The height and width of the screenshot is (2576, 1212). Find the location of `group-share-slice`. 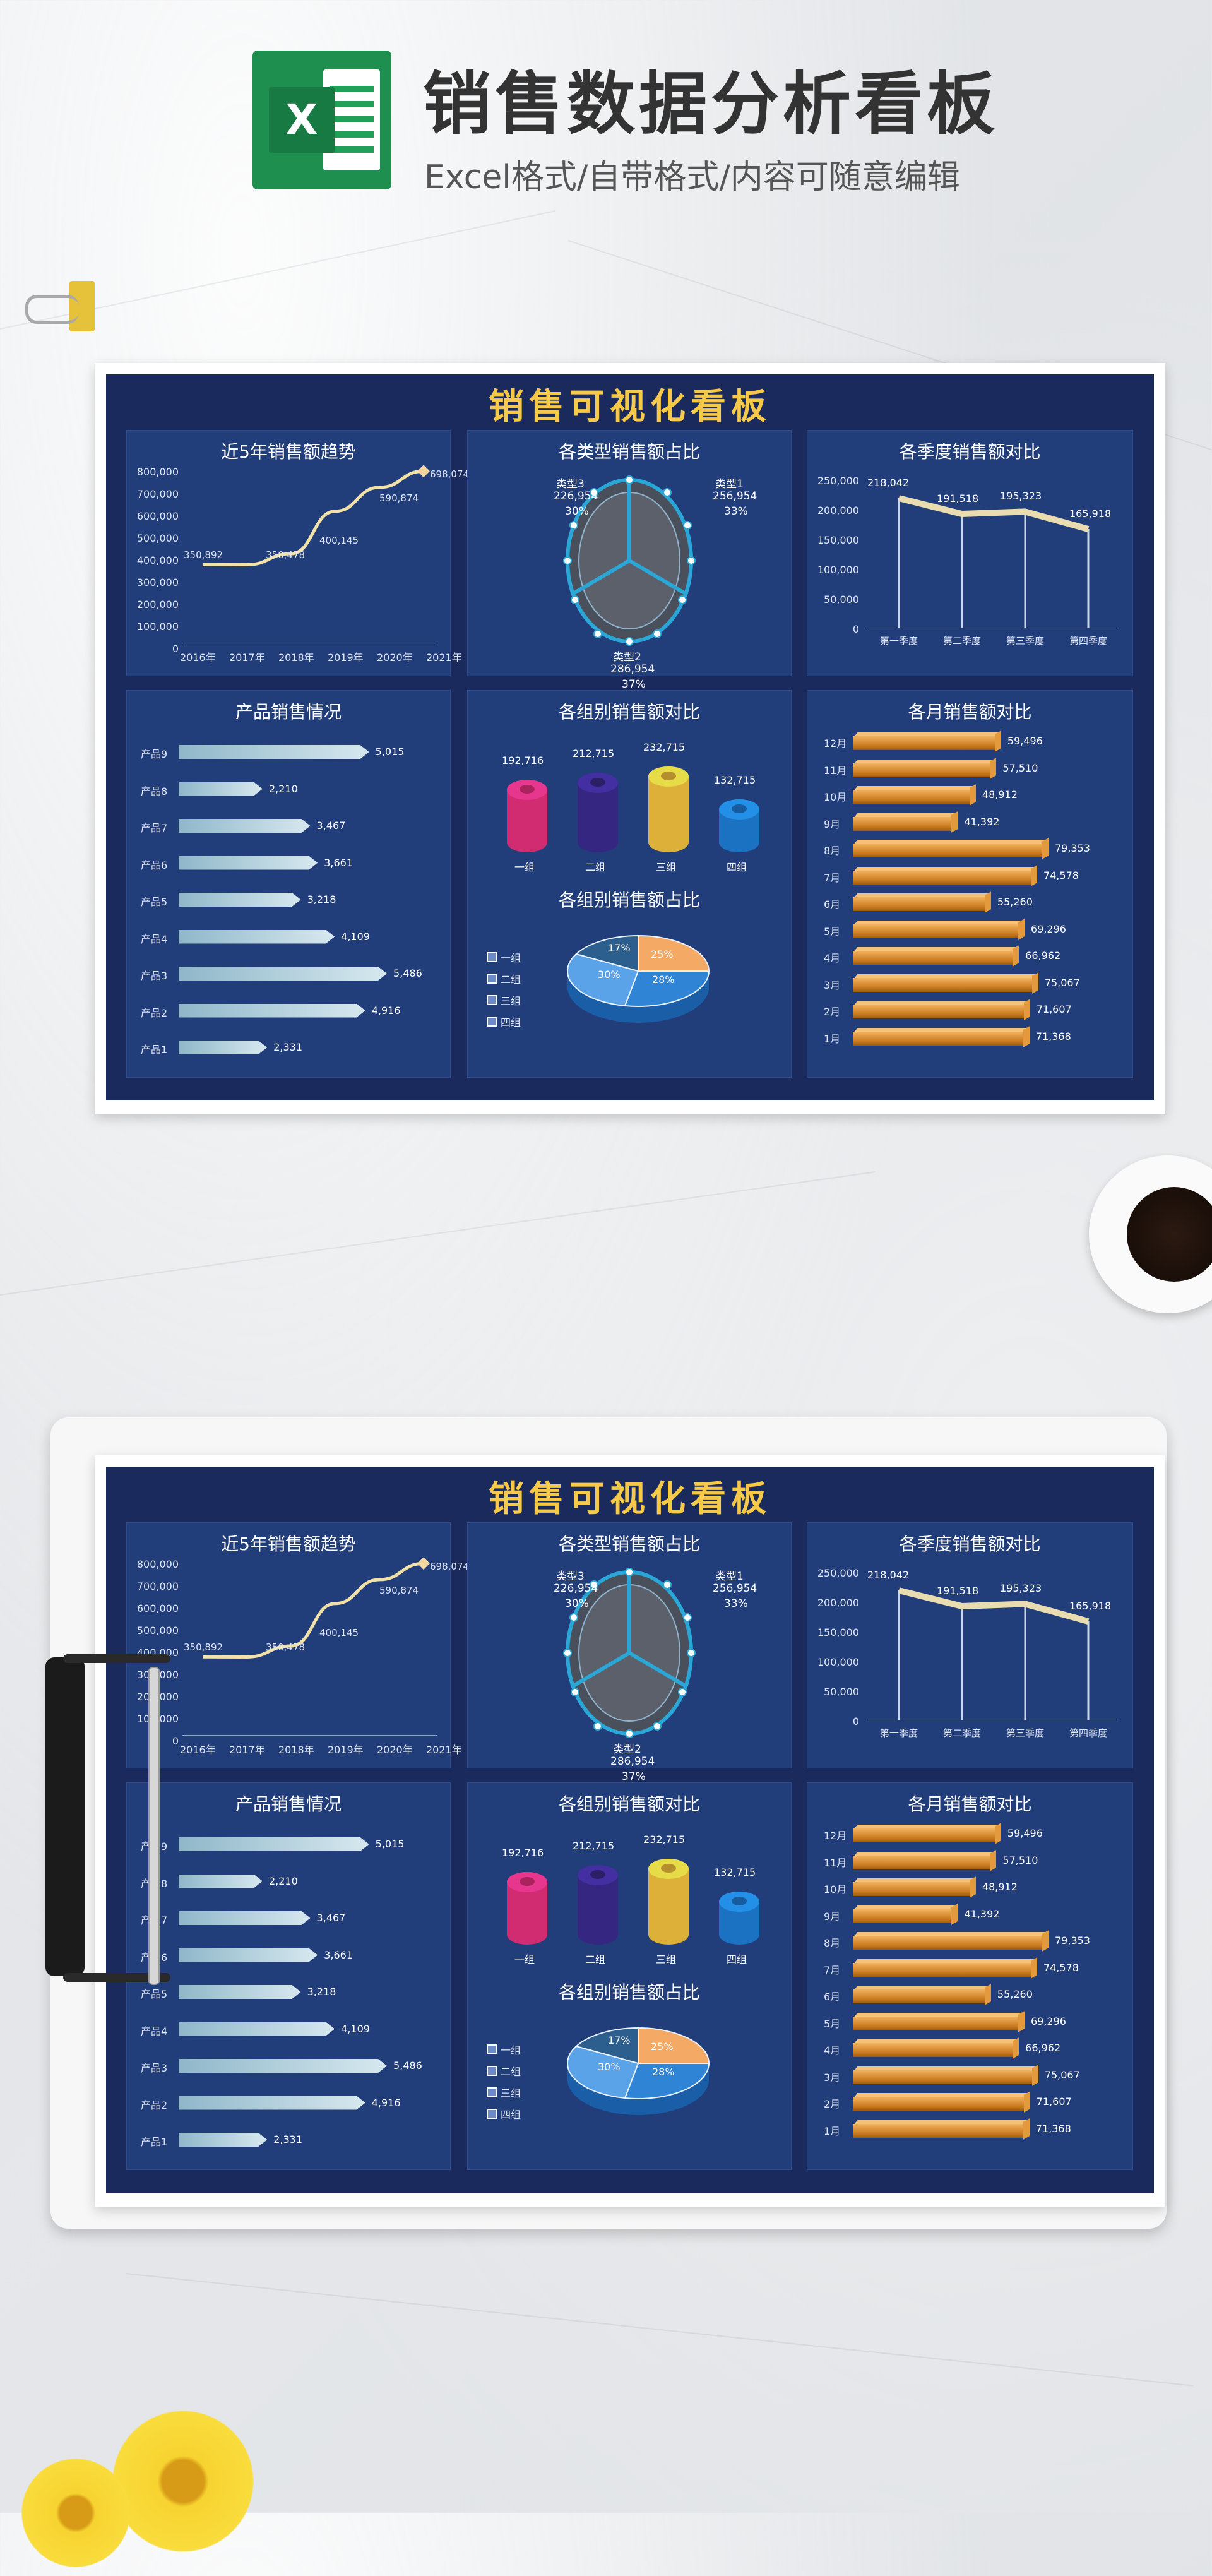

group-share-slice is located at coordinates (667, 988).